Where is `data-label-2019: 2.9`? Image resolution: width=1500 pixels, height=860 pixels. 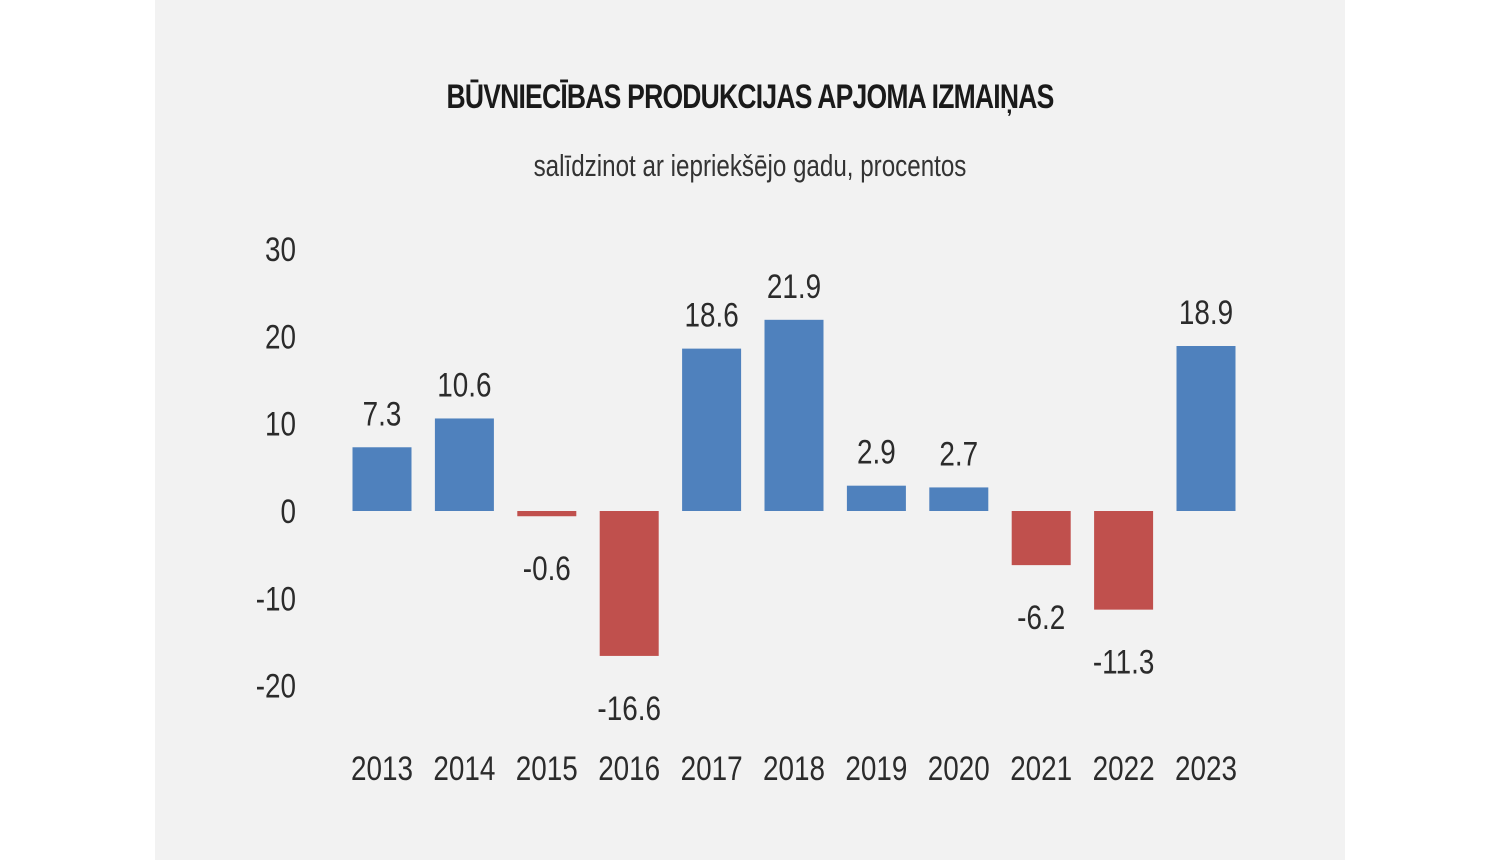 data-label-2019: 2.9 is located at coordinates (876, 452).